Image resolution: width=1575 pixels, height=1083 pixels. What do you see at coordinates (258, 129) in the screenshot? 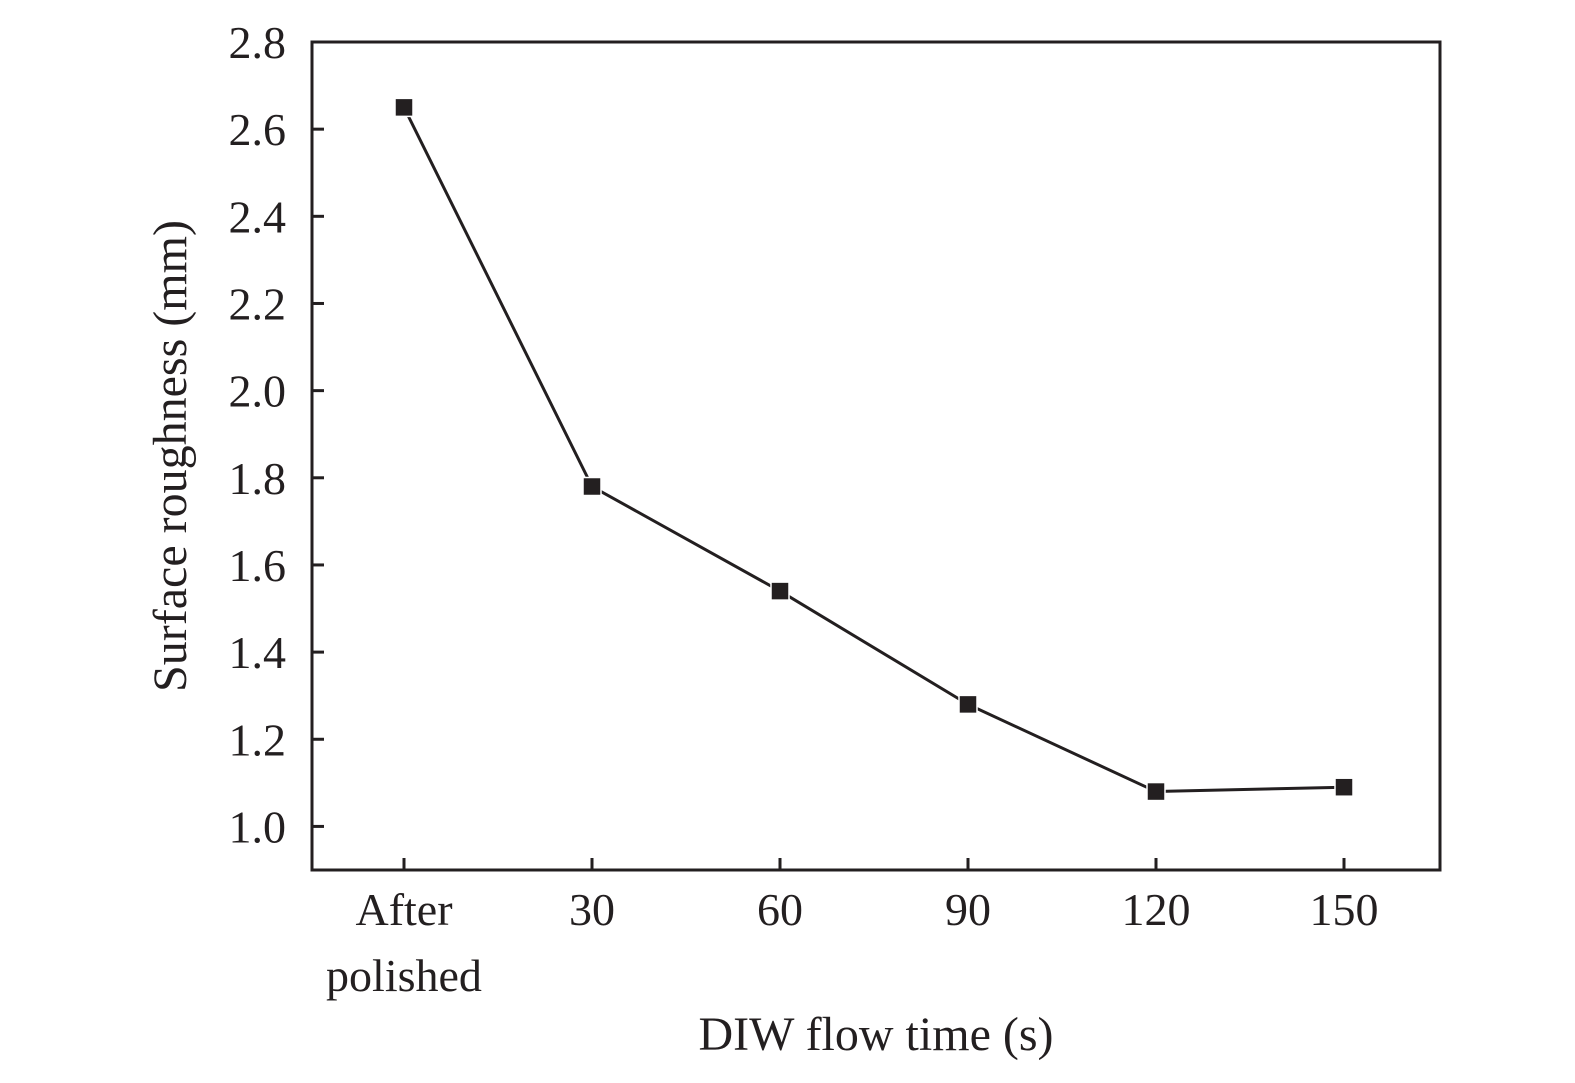
I see `y-tick-label: 2.6` at bounding box center [258, 129].